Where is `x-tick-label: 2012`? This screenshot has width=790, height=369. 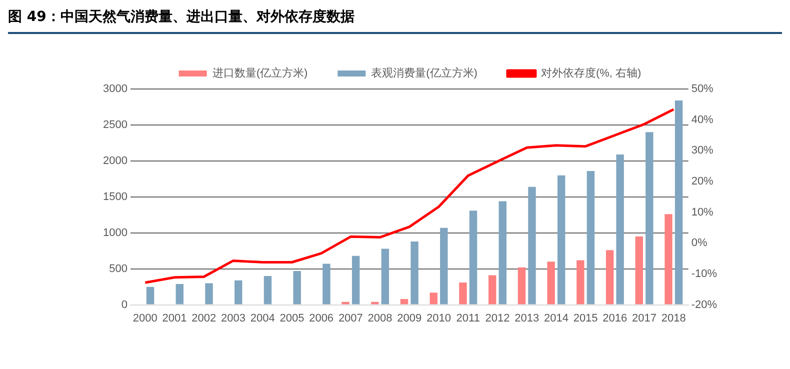
x-tick-label: 2012 is located at coordinates (497, 318).